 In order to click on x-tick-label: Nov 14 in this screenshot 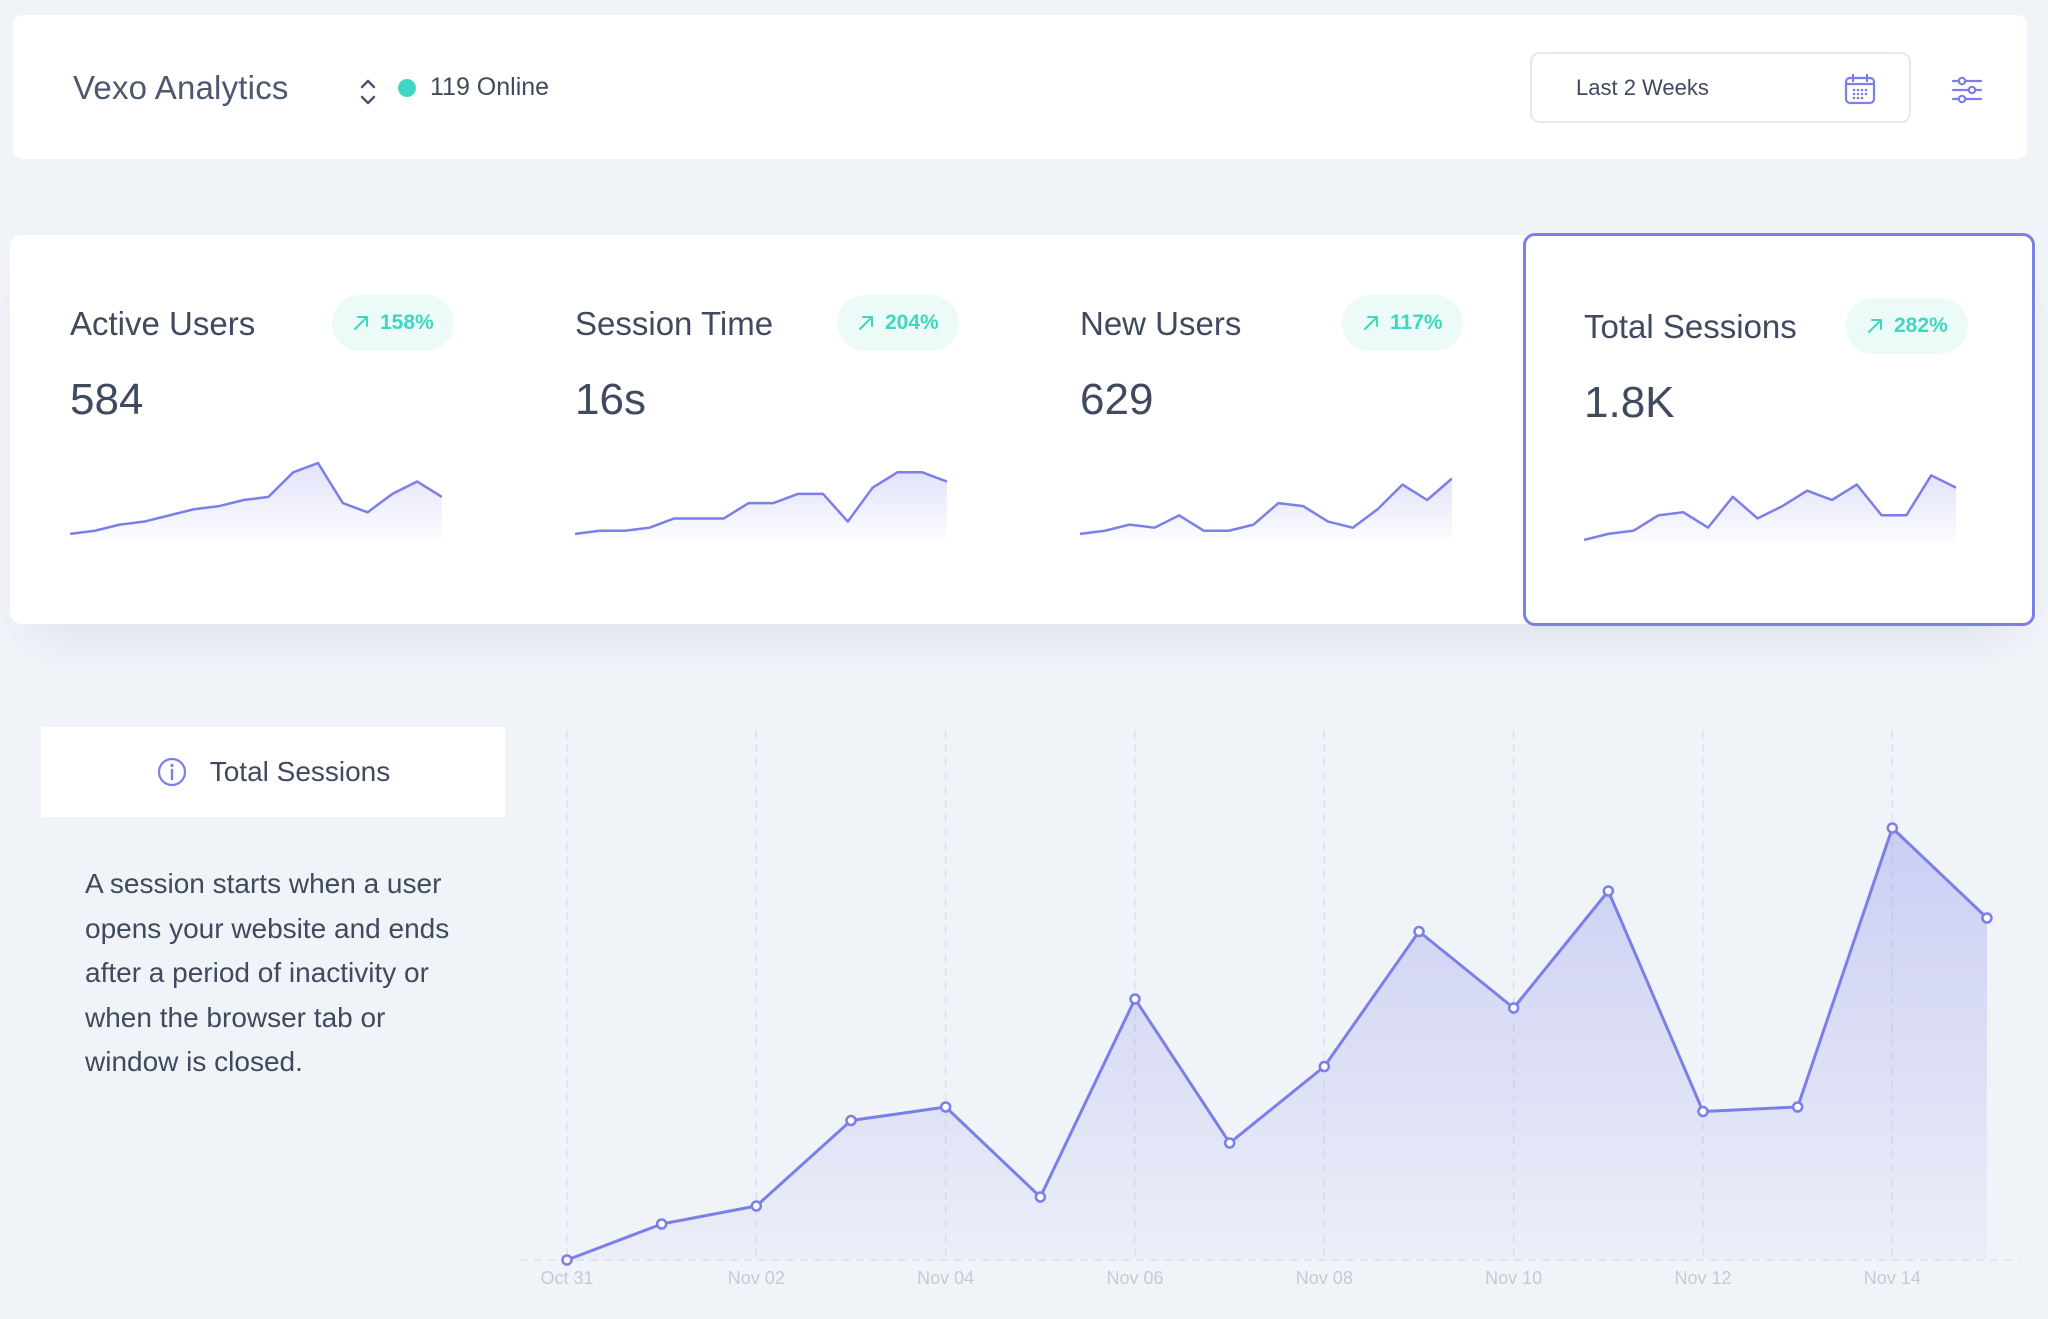, I will do `click(1892, 1278)`.